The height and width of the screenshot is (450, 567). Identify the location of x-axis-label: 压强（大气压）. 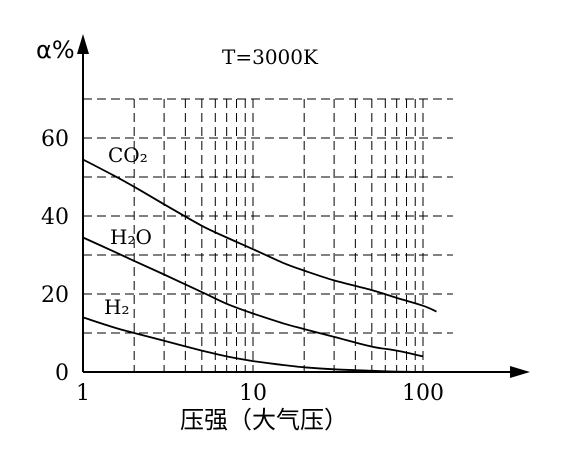
(264, 420).